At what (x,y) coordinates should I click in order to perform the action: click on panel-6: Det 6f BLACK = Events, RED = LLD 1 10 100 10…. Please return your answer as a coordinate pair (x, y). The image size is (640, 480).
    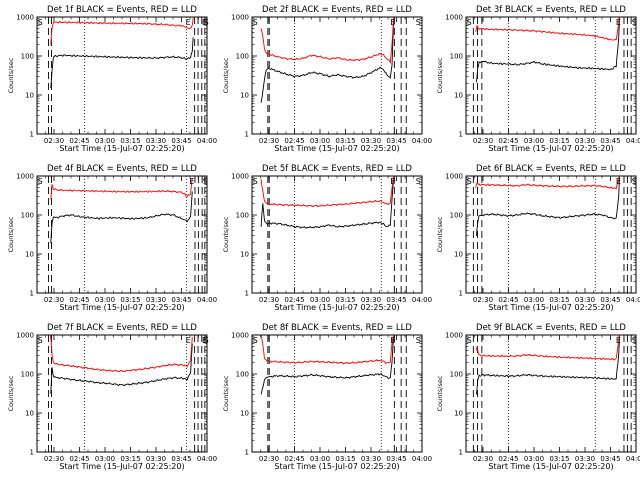
    Looking at the image, I should click on (538, 238).